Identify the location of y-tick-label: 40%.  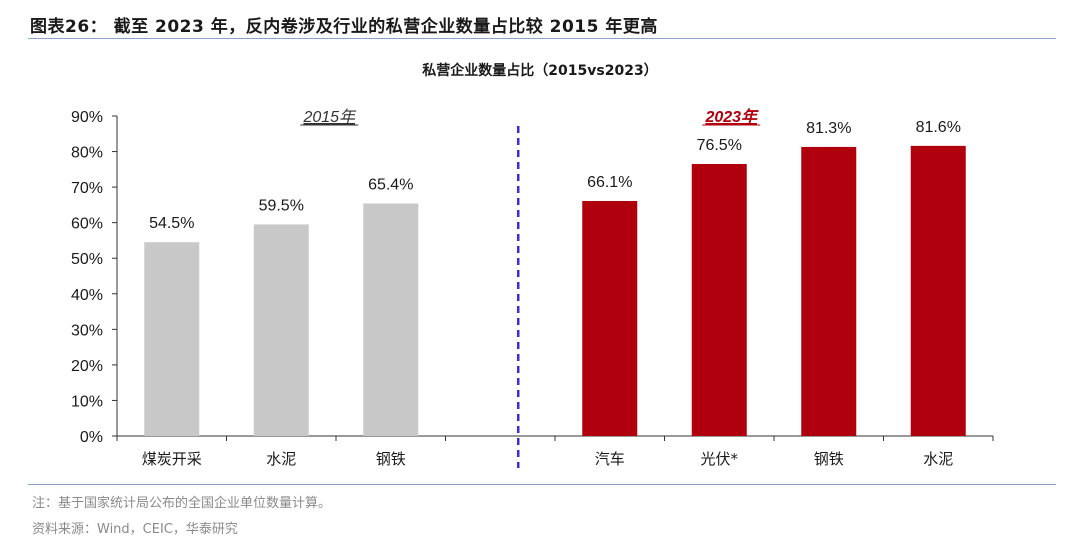
(87, 295).